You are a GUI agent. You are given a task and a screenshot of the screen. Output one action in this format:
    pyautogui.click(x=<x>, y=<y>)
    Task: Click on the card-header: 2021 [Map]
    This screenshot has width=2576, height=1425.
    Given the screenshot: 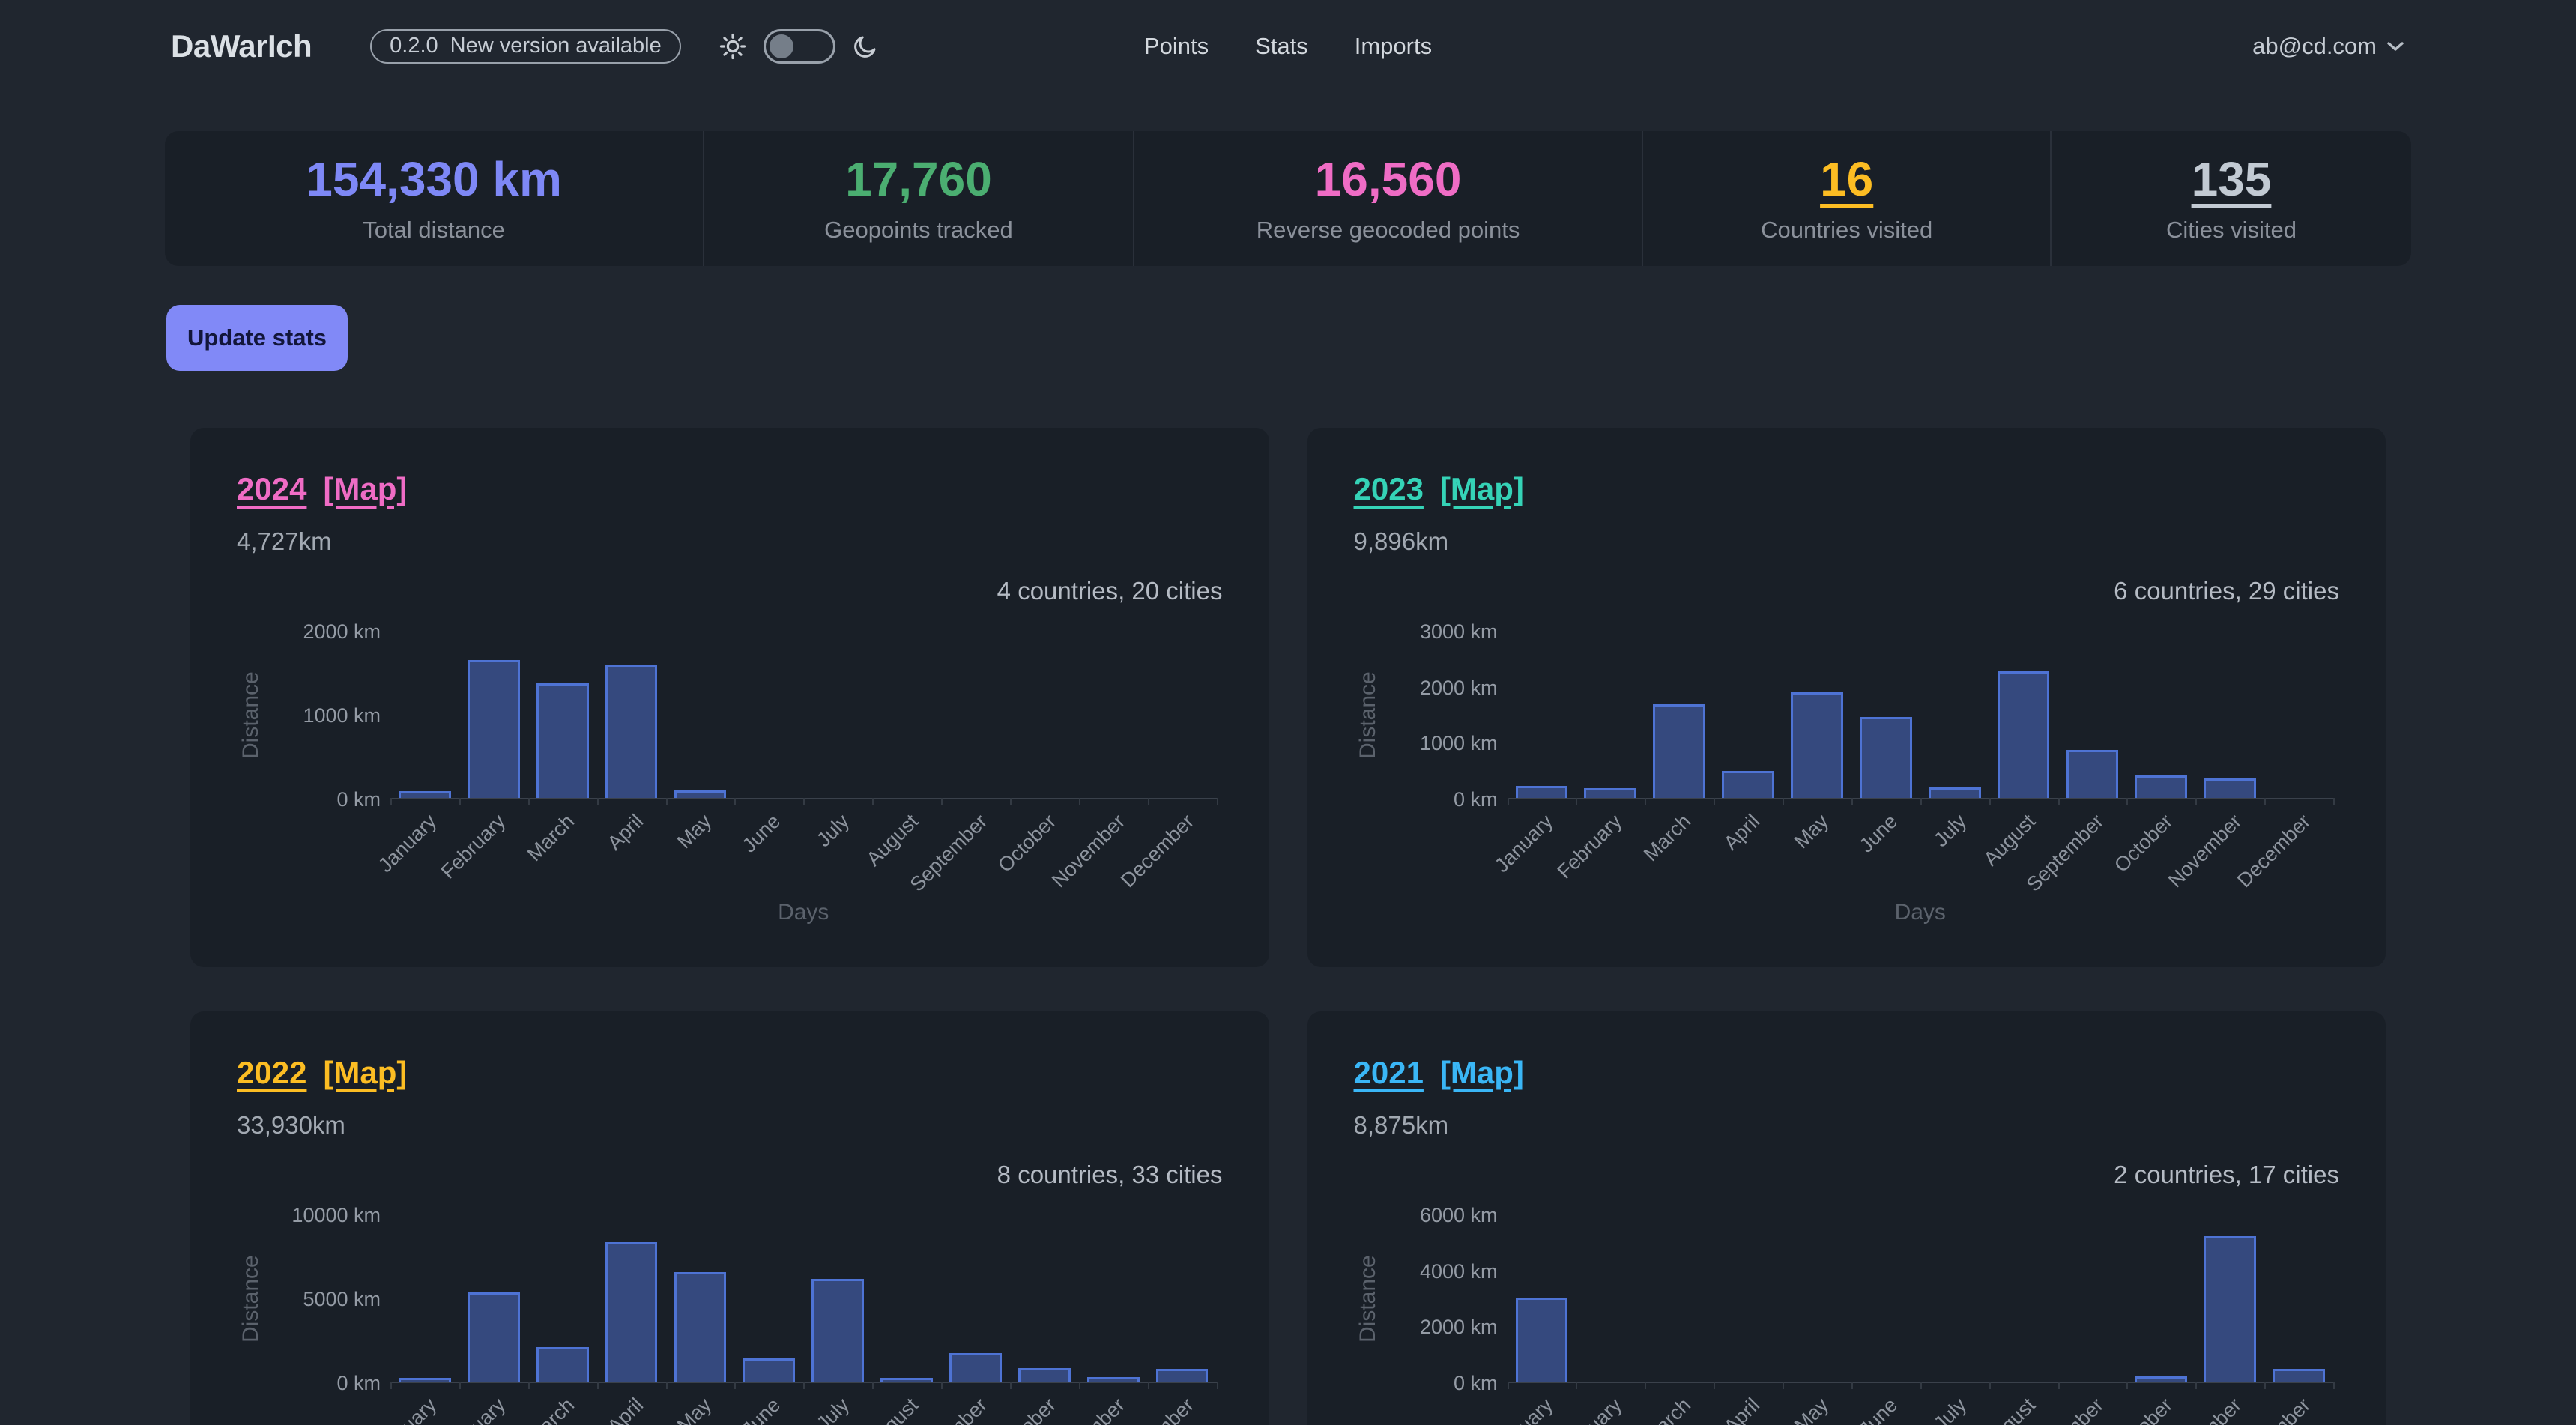 What is the action you would take?
    pyautogui.click(x=1847, y=1073)
    